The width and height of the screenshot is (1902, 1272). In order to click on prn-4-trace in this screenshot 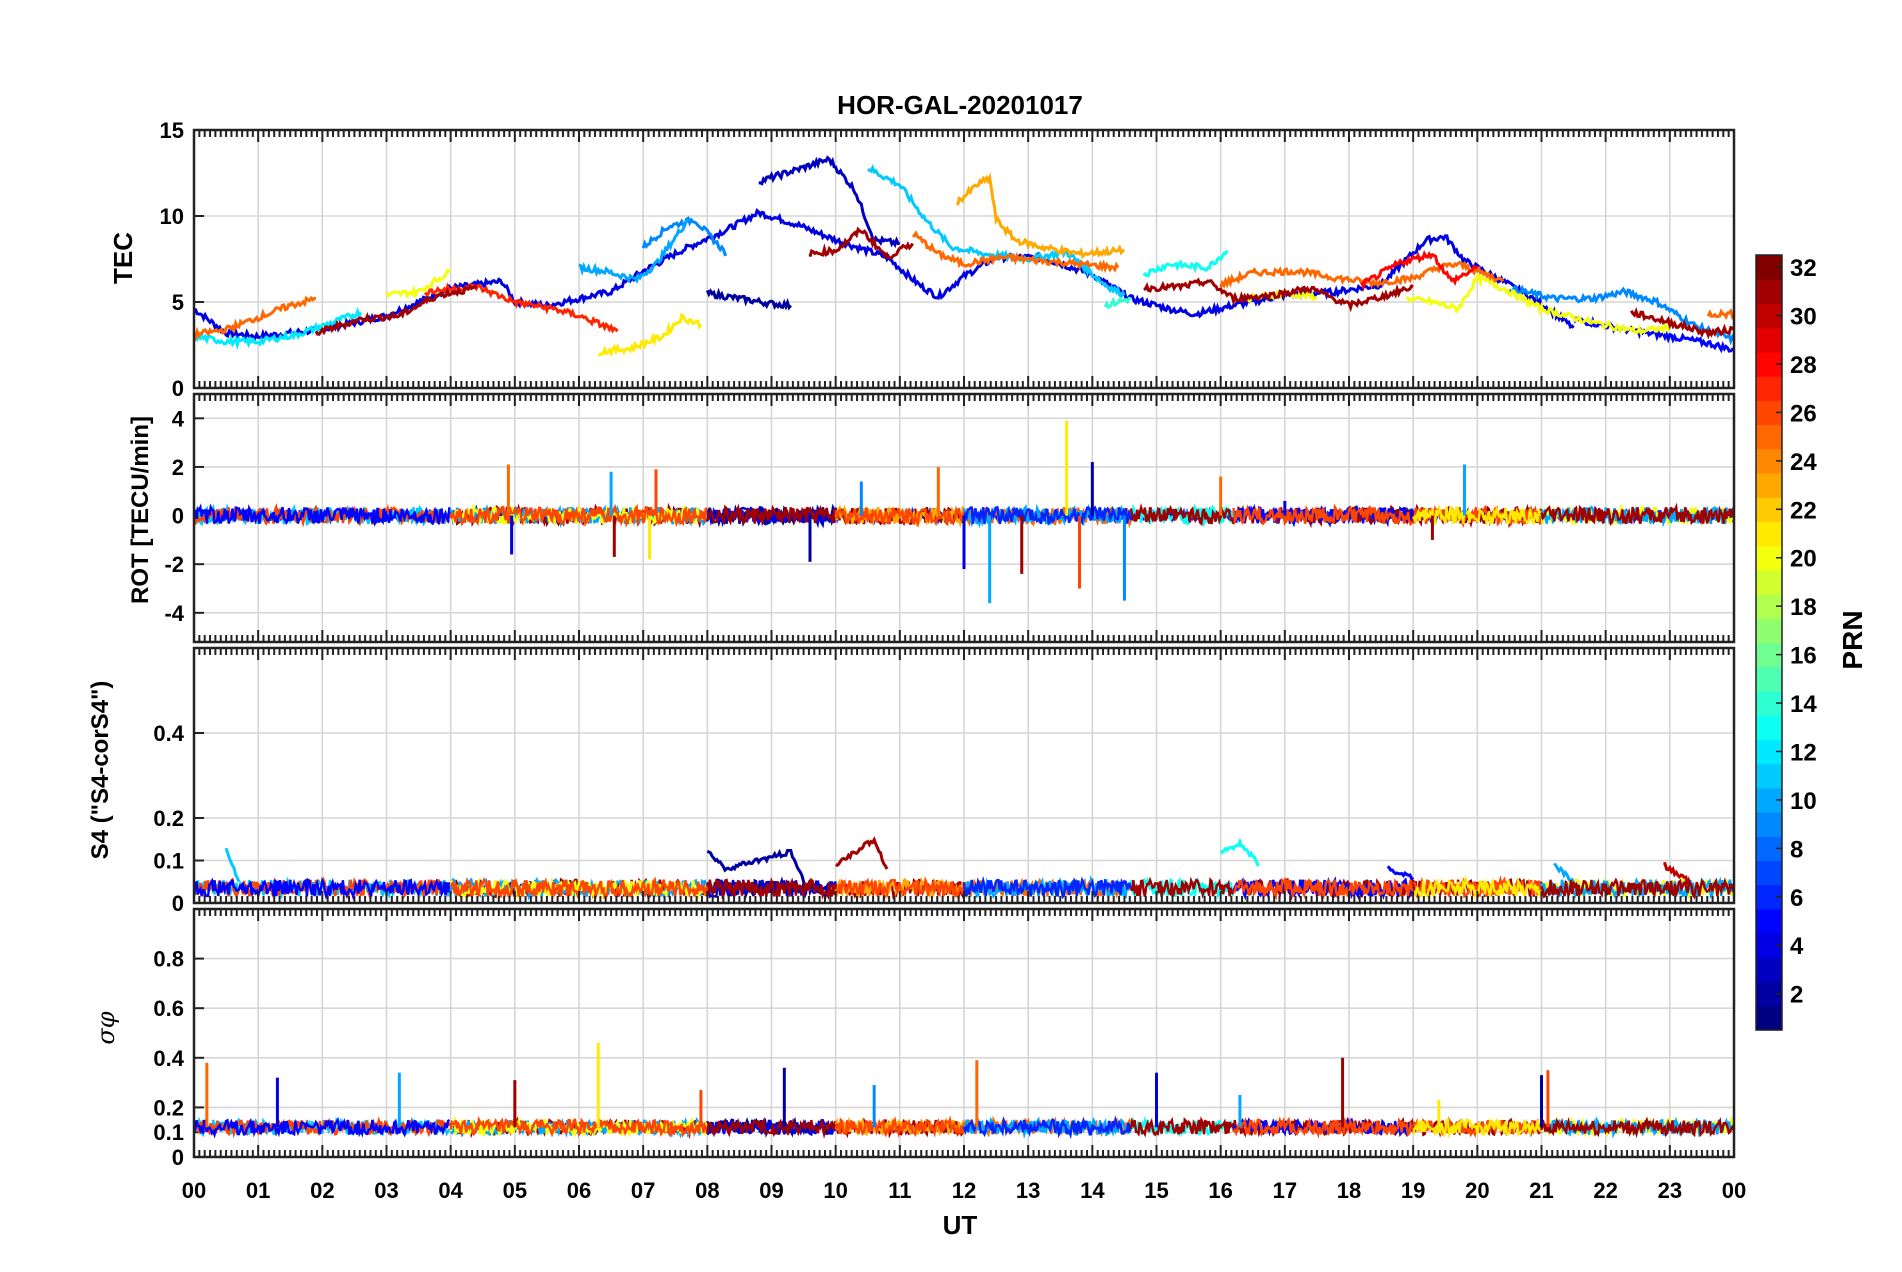, I will do `click(884, 274)`.